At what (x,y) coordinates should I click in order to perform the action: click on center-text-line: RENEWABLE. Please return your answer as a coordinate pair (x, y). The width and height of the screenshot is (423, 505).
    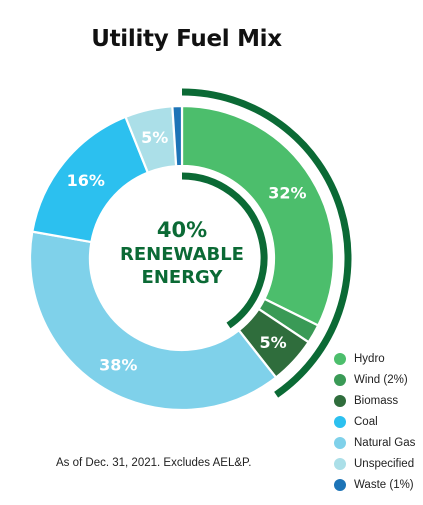
    Looking at the image, I should click on (182, 254).